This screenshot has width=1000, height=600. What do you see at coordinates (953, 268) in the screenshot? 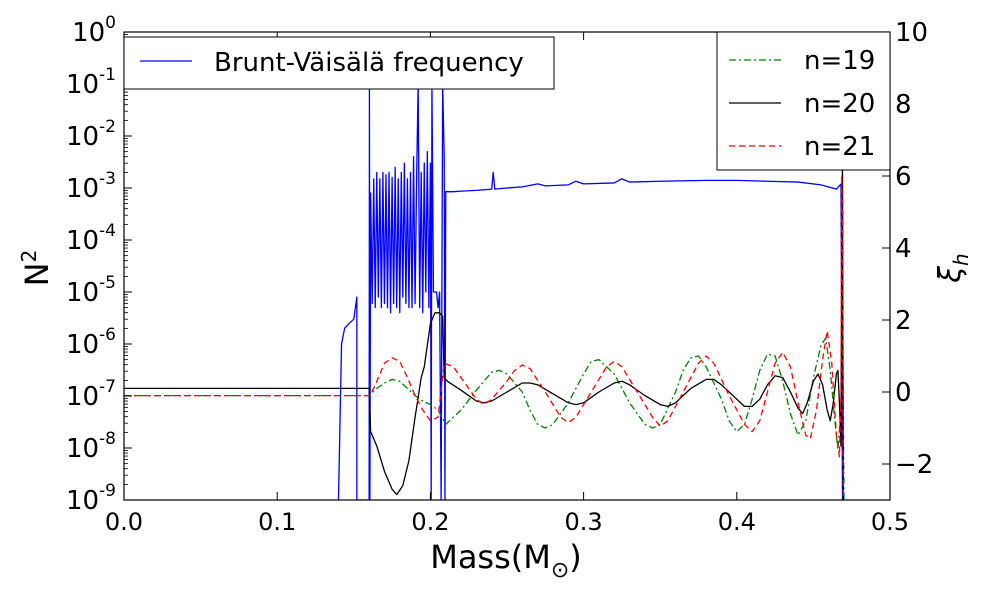
I see `right-y-axis-label: ξh` at bounding box center [953, 268].